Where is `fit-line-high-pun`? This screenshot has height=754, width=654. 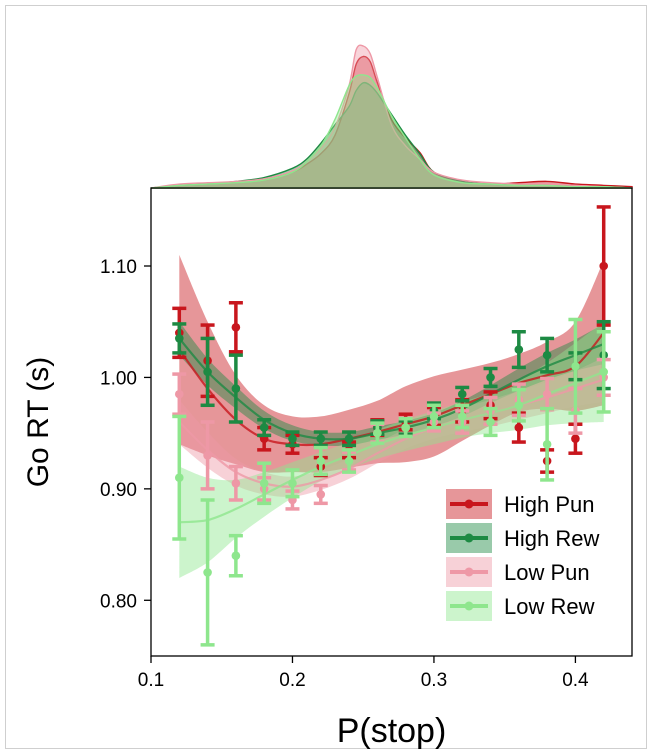
fit-line-high-pun is located at coordinates (391, 389).